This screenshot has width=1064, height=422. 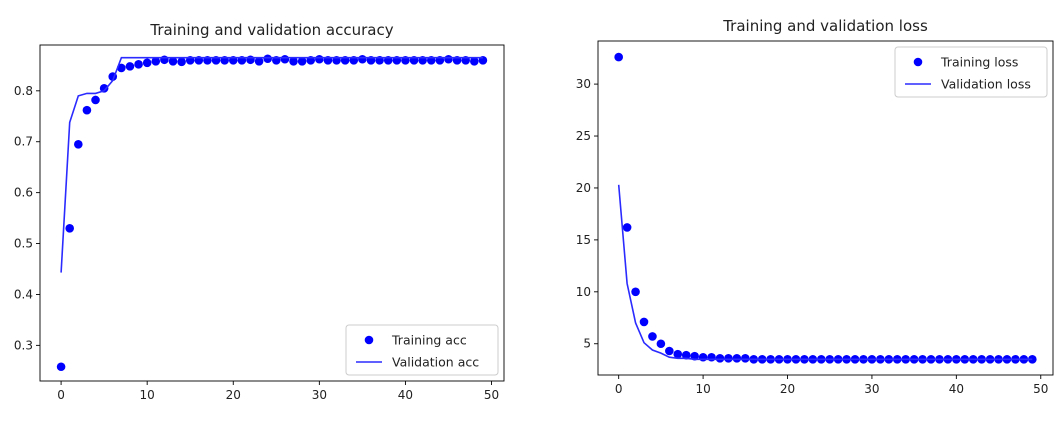 I want to click on y-tick-label: 25, so click(x=583, y=136).